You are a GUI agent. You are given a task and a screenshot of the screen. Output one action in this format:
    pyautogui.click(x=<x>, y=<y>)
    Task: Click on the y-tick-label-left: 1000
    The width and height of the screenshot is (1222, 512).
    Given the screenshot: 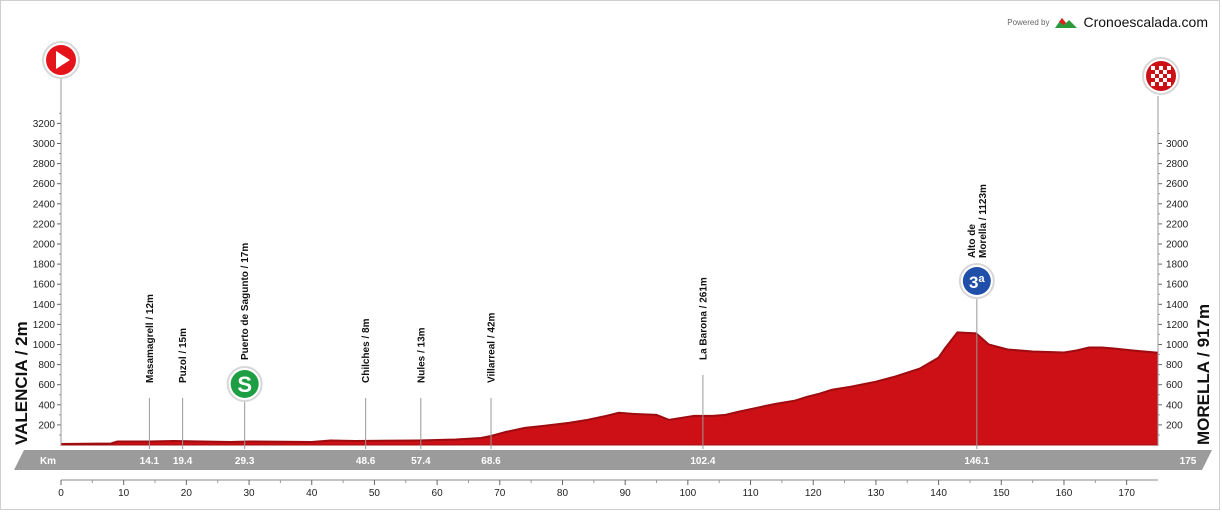 What is the action you would take?
    pyautogui.click(x=44, y=345)
    